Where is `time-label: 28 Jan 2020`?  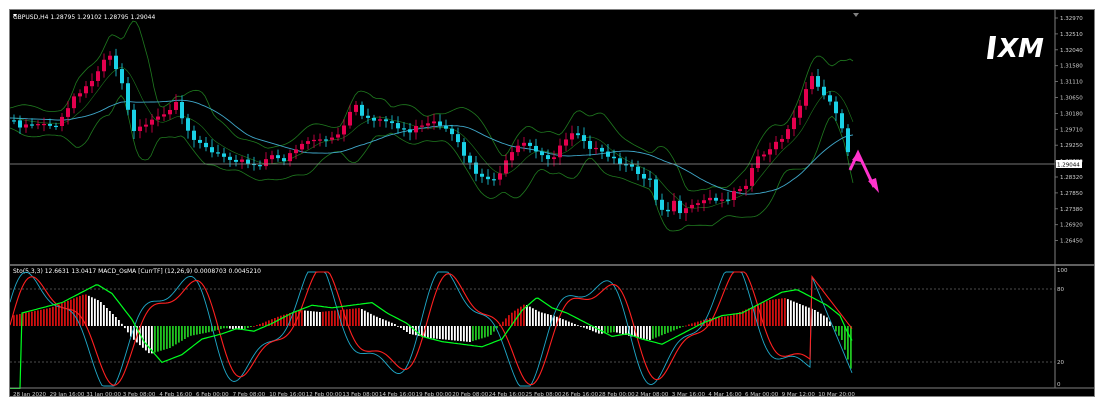 time-label: 28 Jan 2020 is located at coordinates (29, 394).